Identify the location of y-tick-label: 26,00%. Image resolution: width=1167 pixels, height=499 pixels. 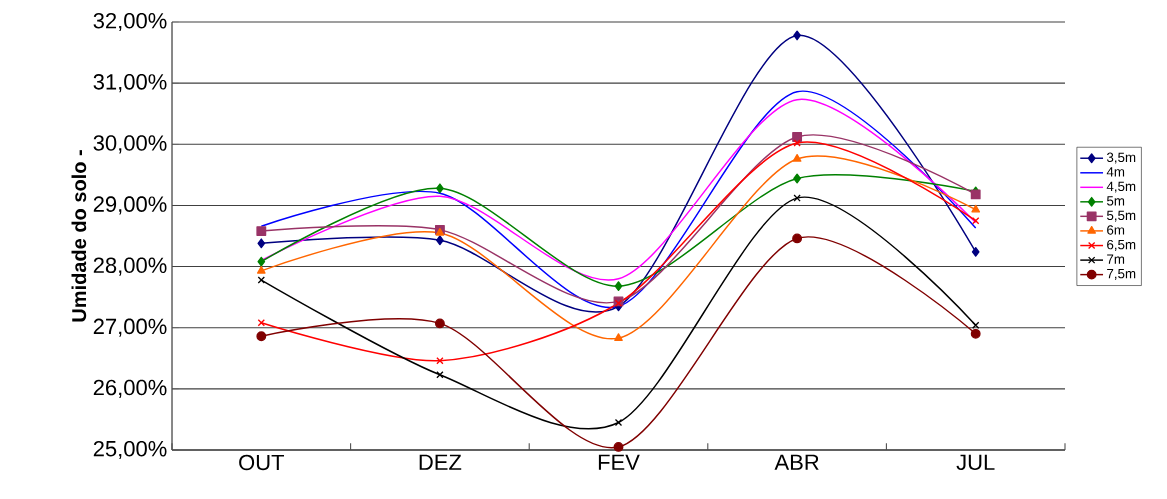
(130, 388).